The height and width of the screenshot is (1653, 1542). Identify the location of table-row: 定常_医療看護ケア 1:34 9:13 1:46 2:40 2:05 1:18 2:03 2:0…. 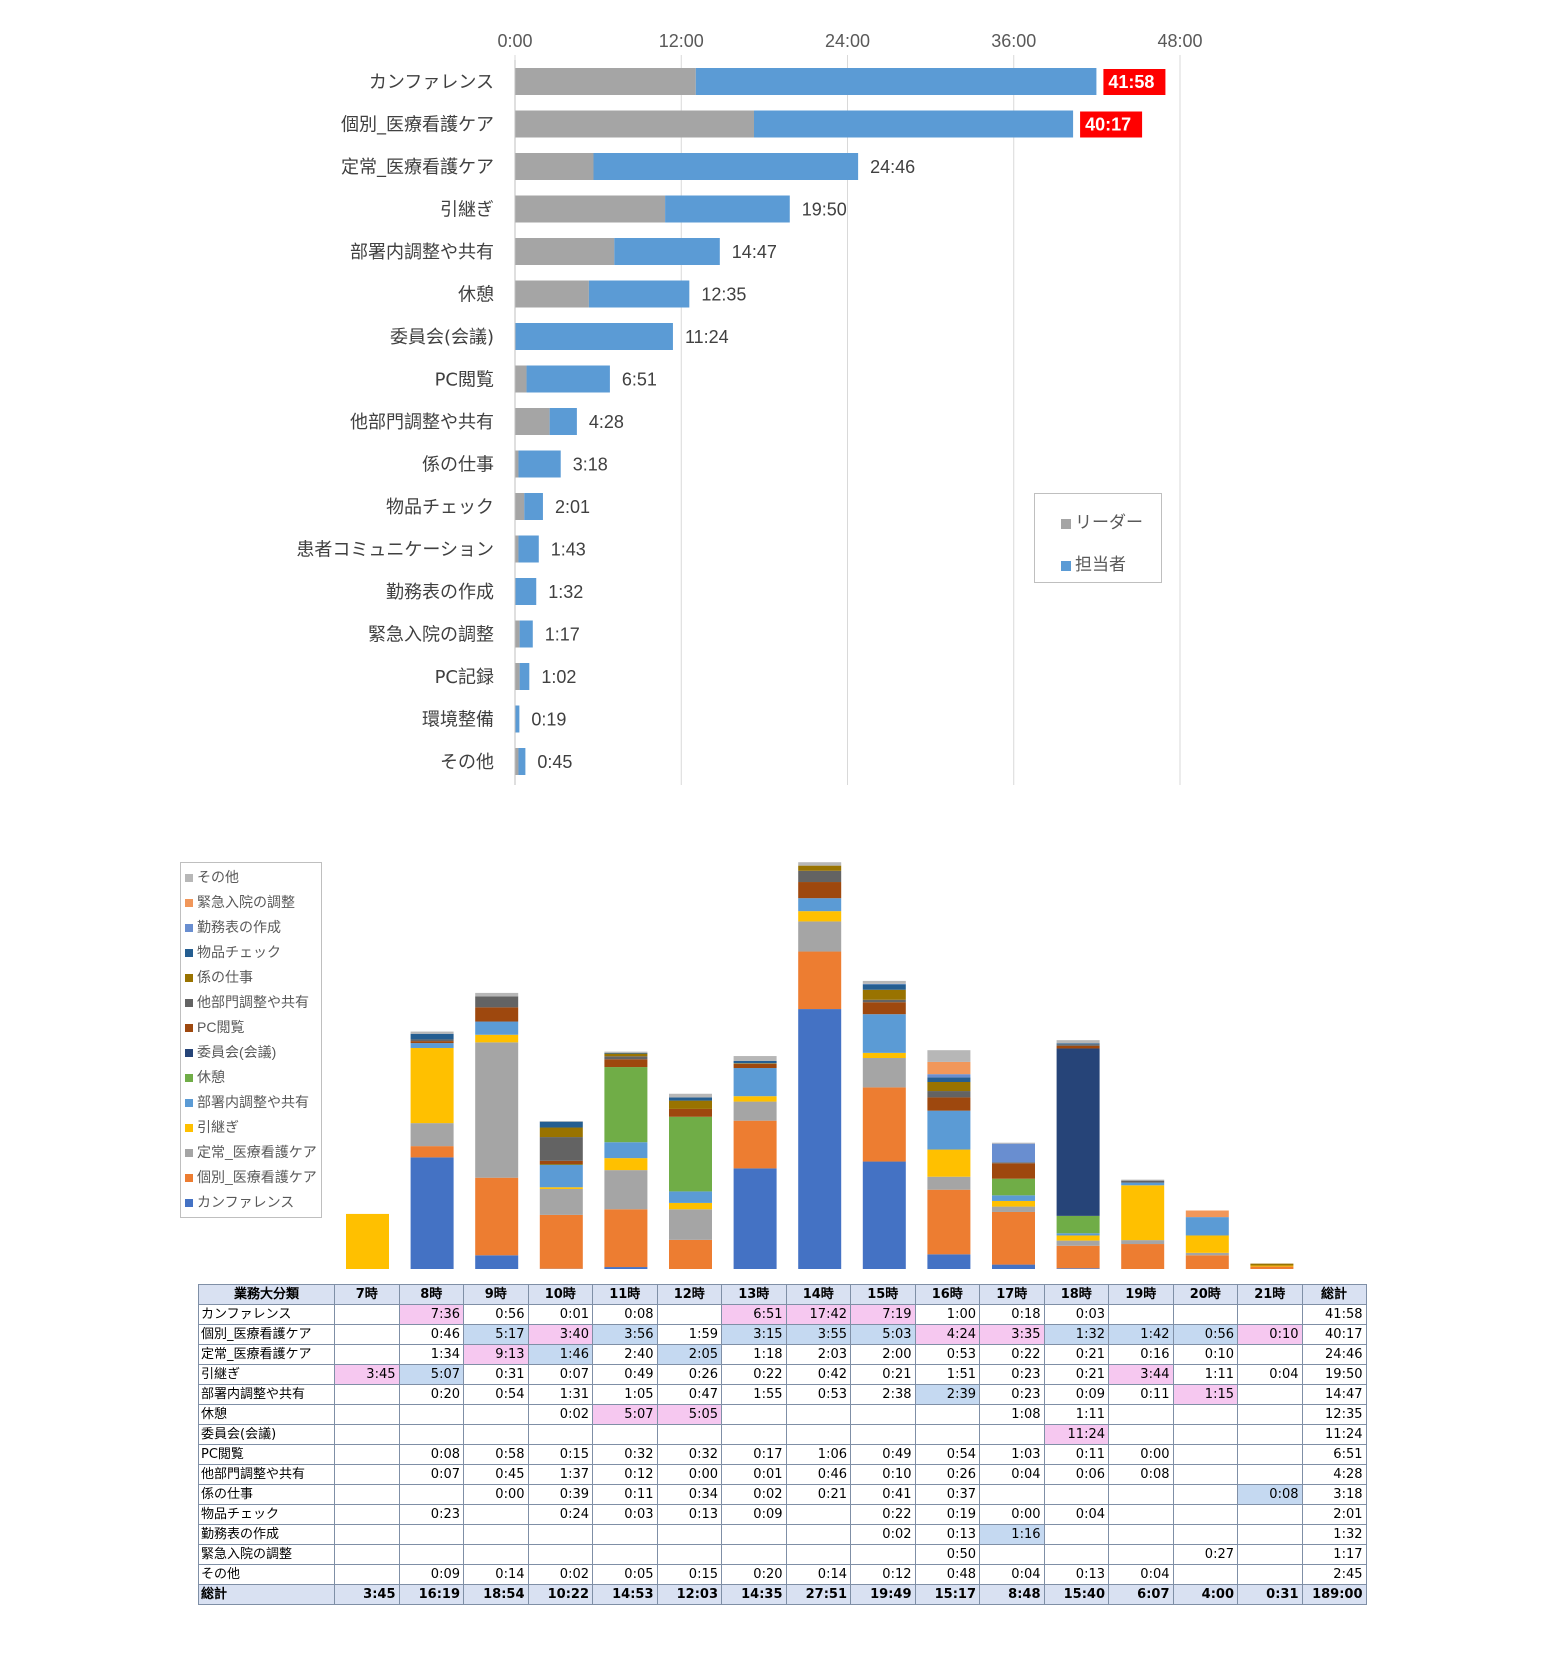
(782, 1354).